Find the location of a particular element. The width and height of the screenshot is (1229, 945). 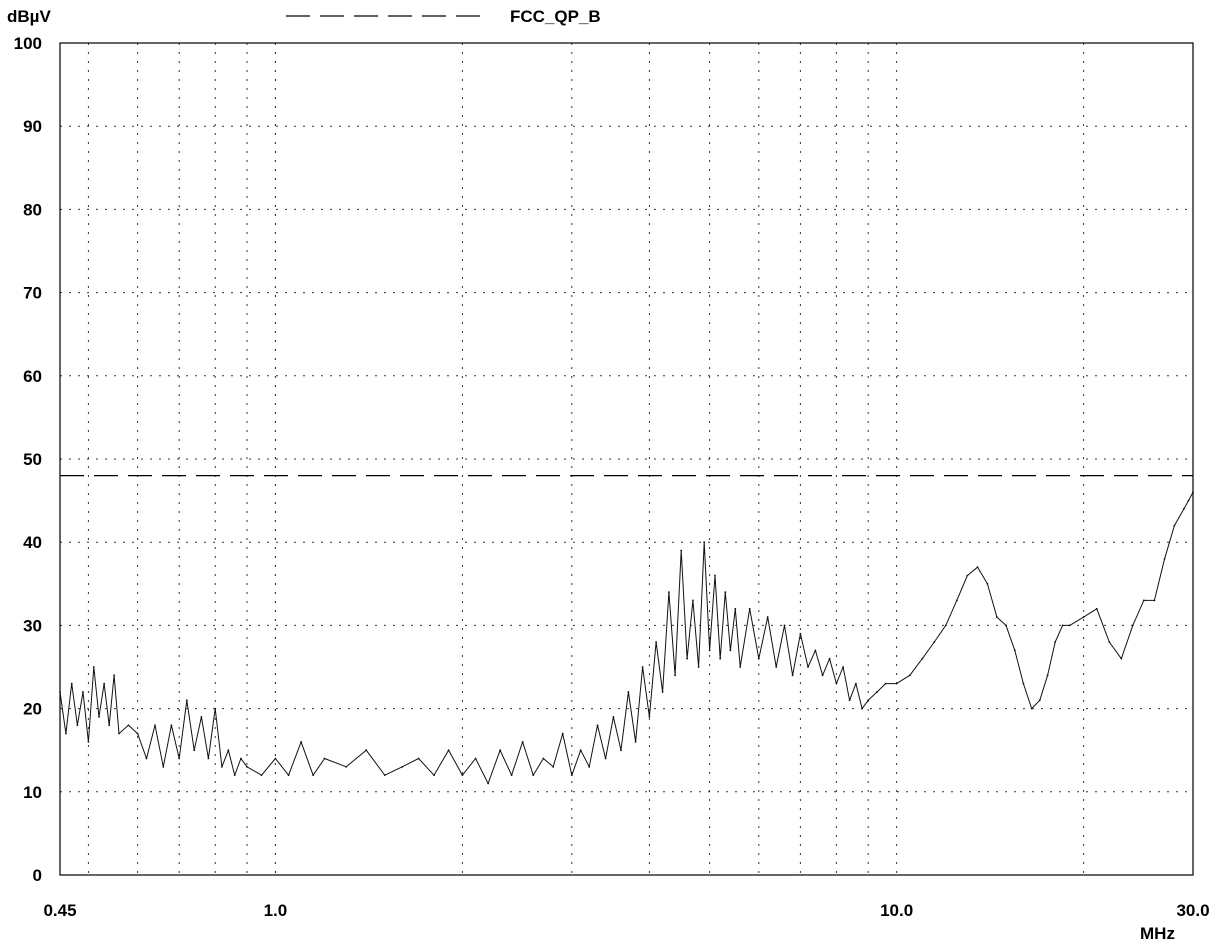

x-tick-label: 10.0 is located at coordinates (896, 910).